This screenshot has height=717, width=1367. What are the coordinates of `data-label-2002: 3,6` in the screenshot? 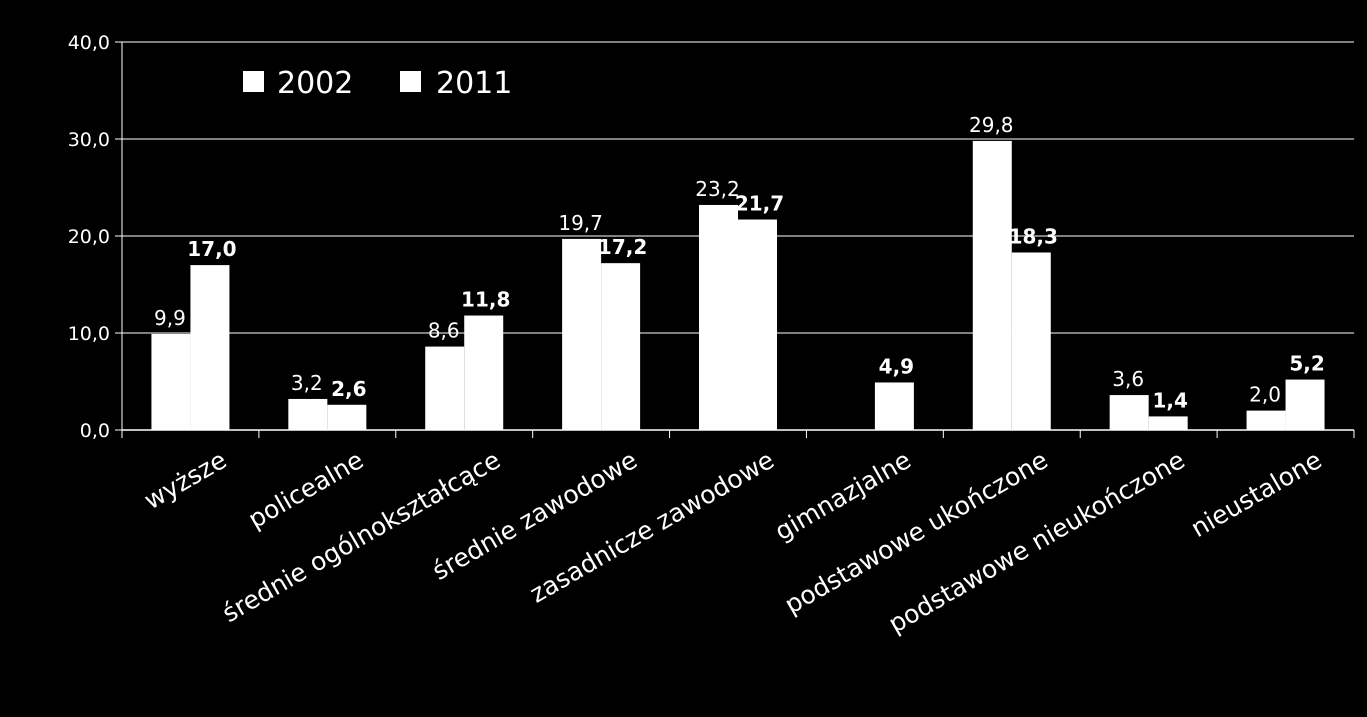 It's located at (1128, 379).